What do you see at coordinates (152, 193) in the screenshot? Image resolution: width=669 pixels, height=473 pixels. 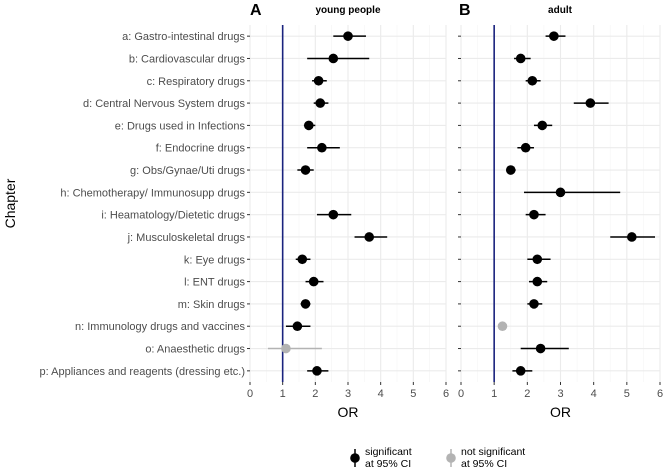 I see `category-label: h: Chemotherapy/ Immunosupp drugs` at bounding box center [152, 193].